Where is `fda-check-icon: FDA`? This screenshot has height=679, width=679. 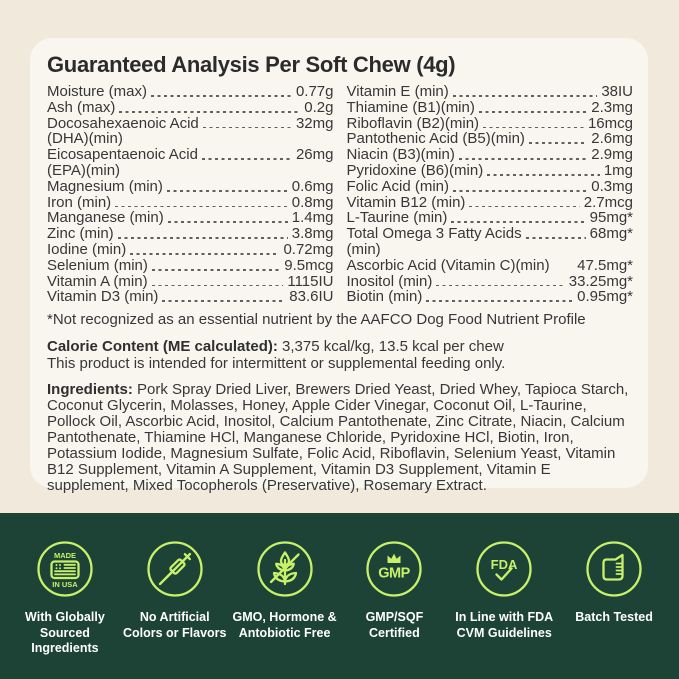 fda-check-icon: FDA is located at coordinates (504, 569).